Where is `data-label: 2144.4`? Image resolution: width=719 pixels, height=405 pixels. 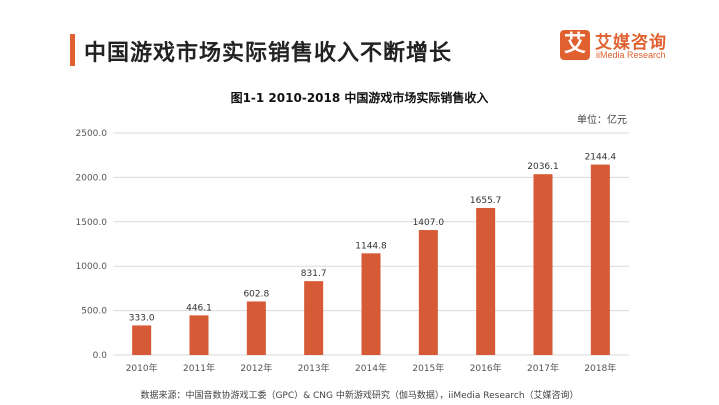 data-label: 2144.4 is located at coordinates (601, 158).